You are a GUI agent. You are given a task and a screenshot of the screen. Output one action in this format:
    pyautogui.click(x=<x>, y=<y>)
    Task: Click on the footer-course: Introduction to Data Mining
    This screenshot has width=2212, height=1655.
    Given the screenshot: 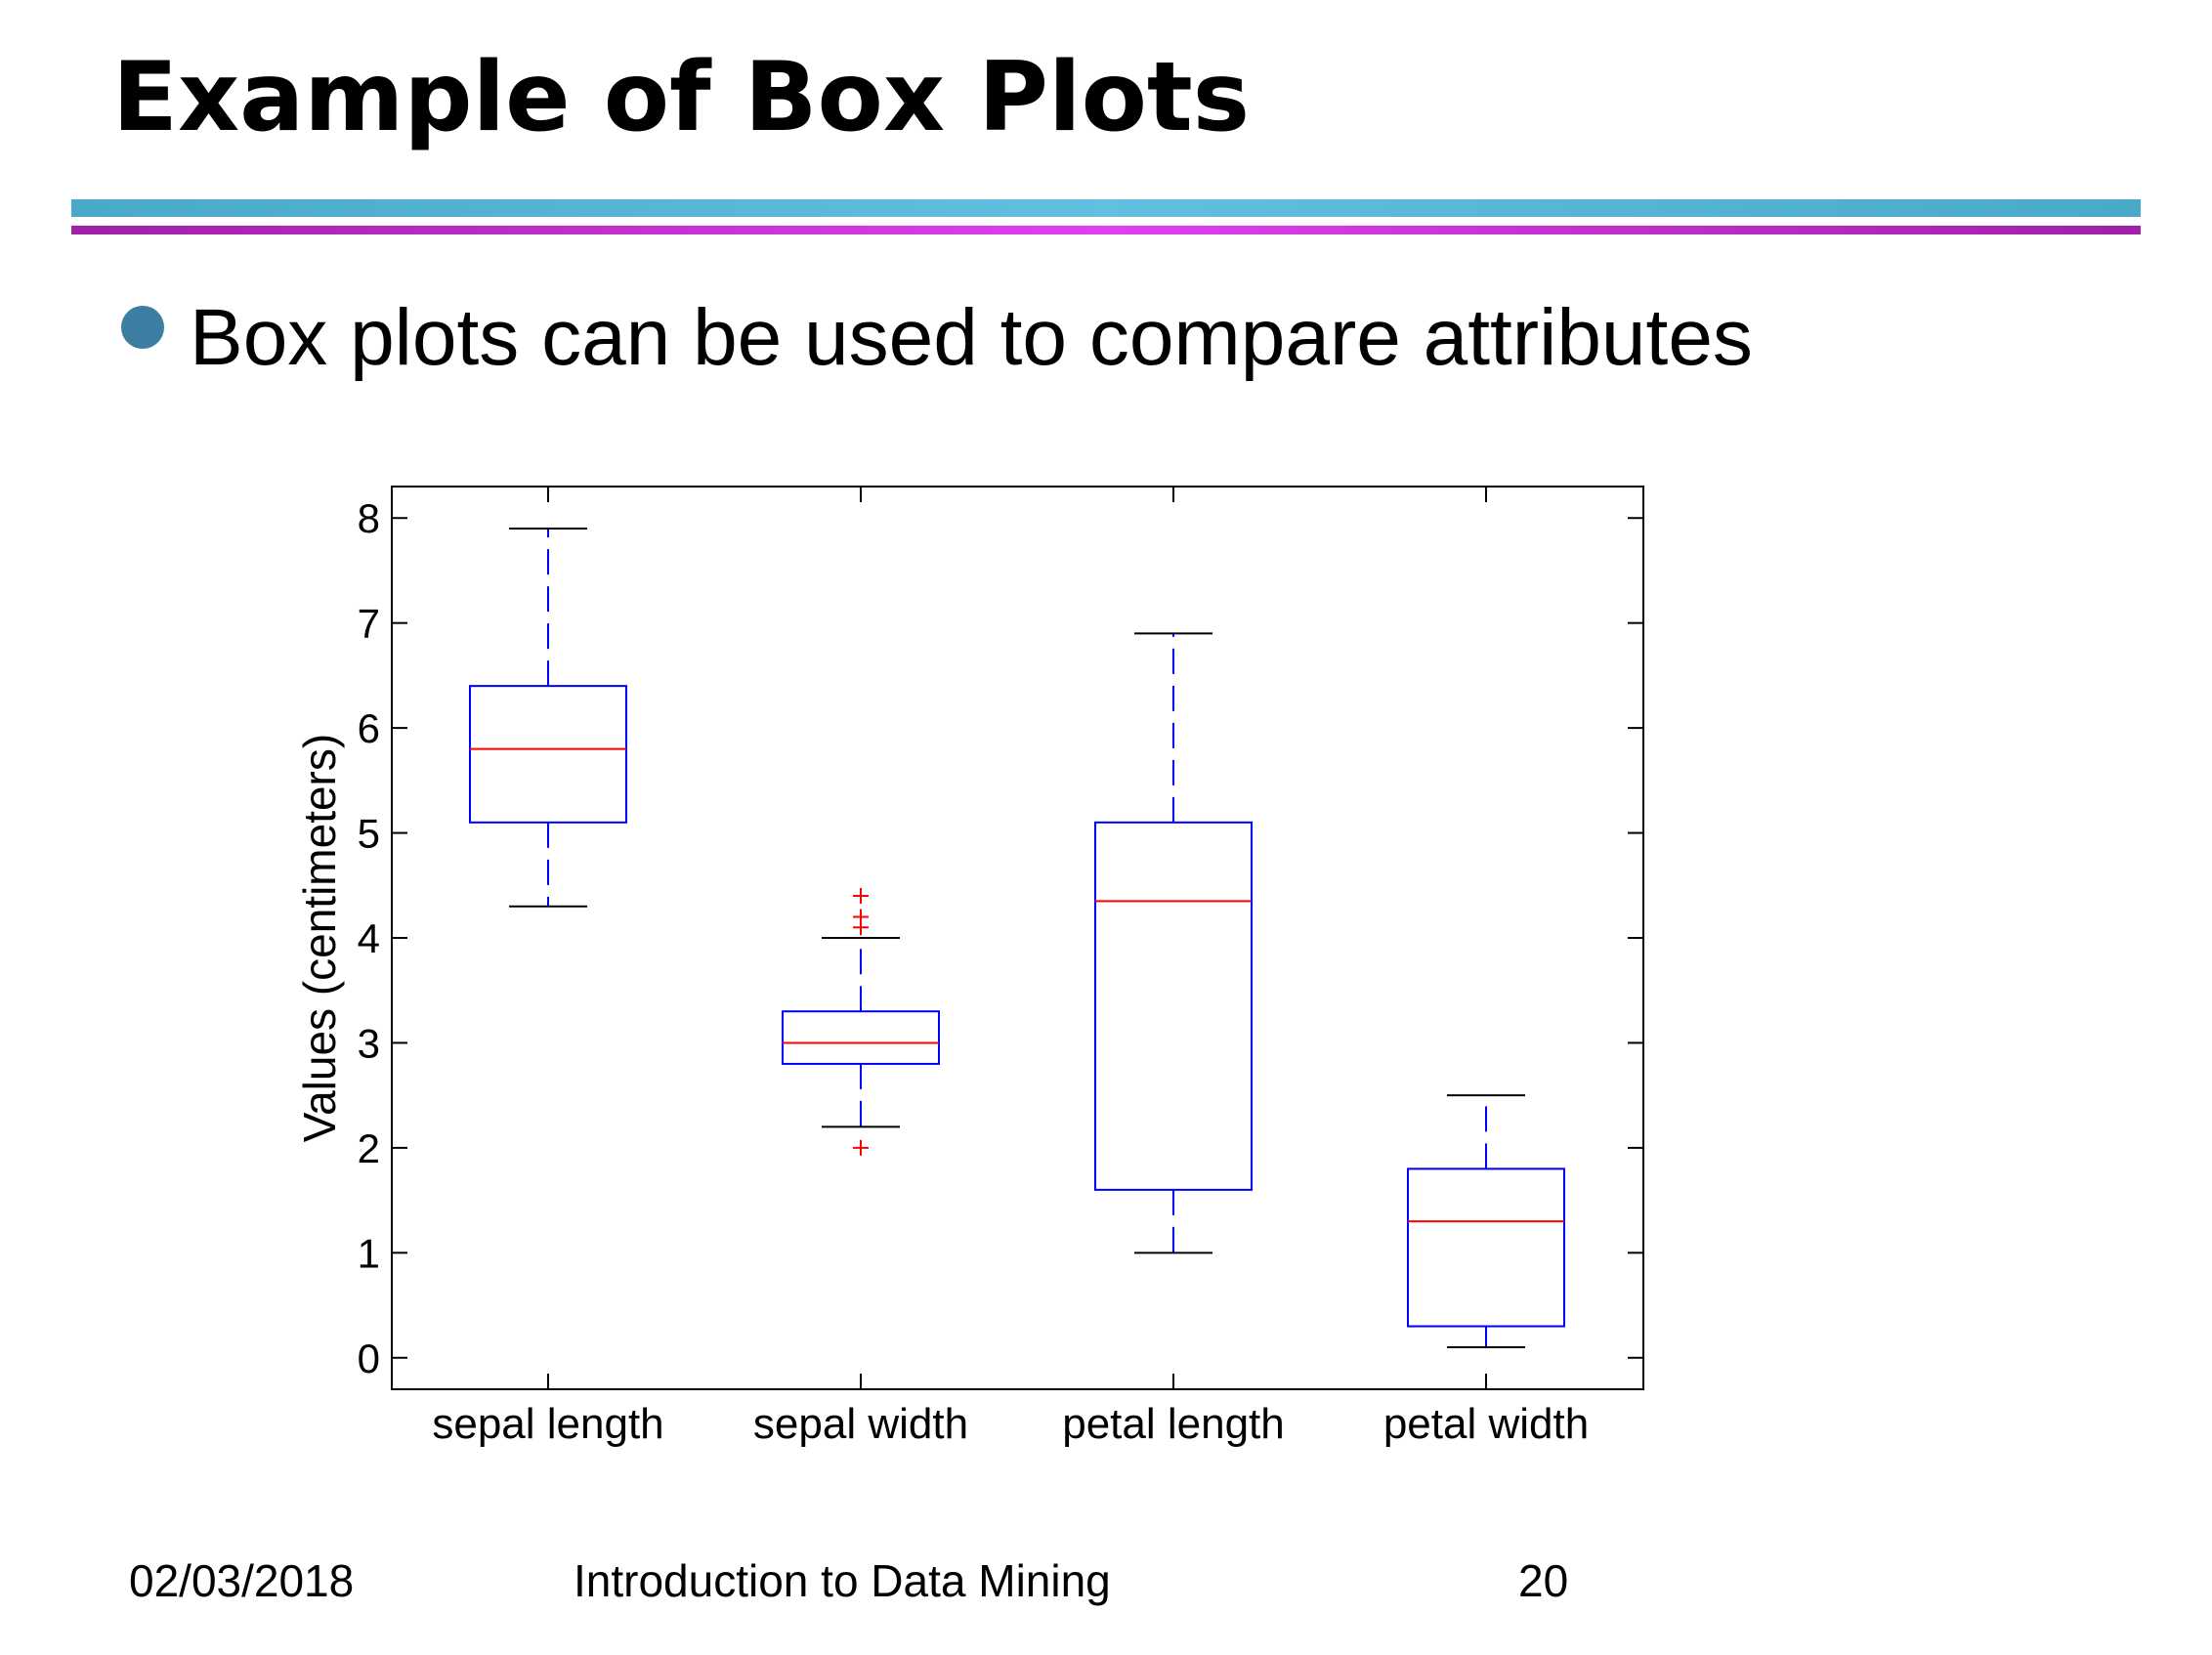 What is the action you would take?
    pyautogui.click(x=843, y=1580)
    